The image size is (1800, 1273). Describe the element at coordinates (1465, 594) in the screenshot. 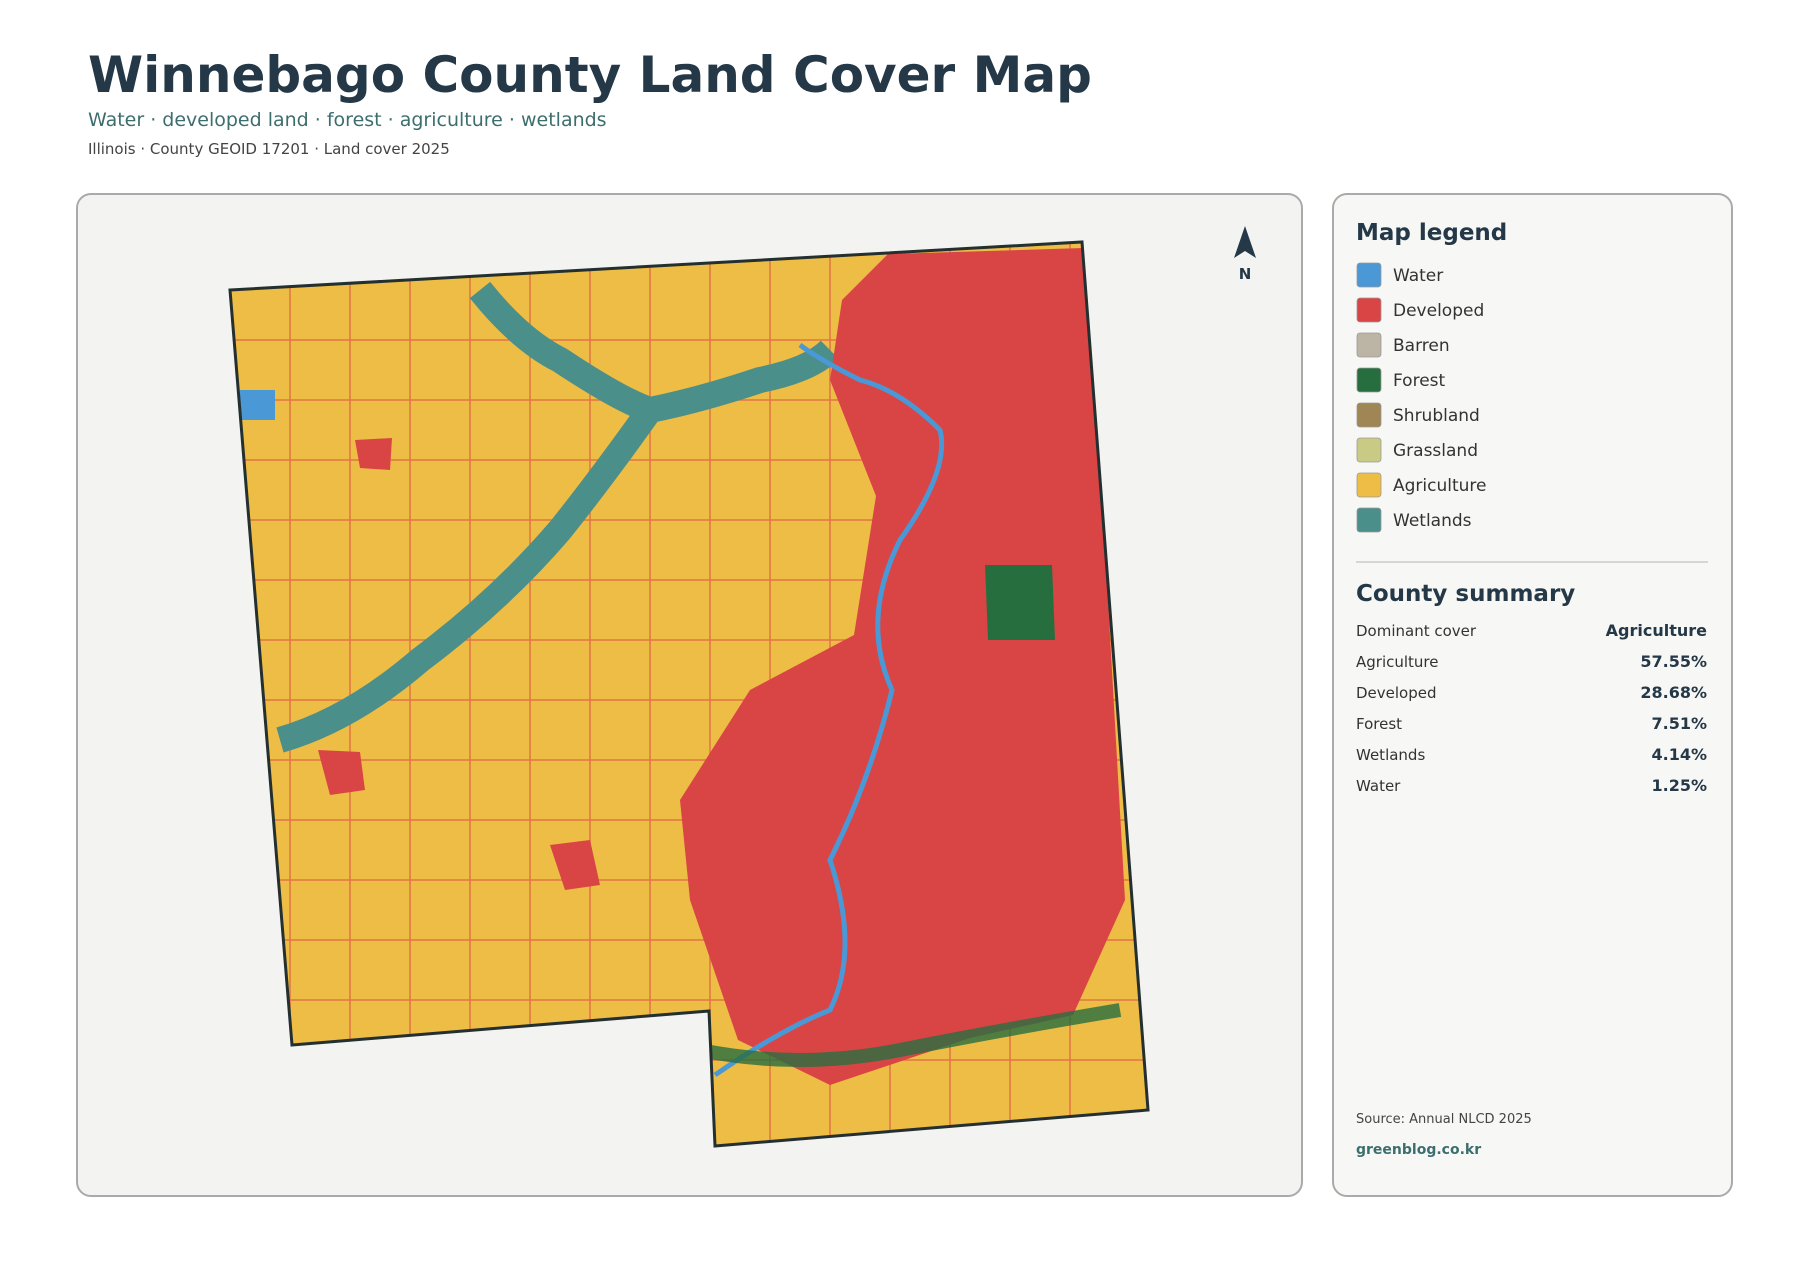

I see `summary-title: County summary` at that location.